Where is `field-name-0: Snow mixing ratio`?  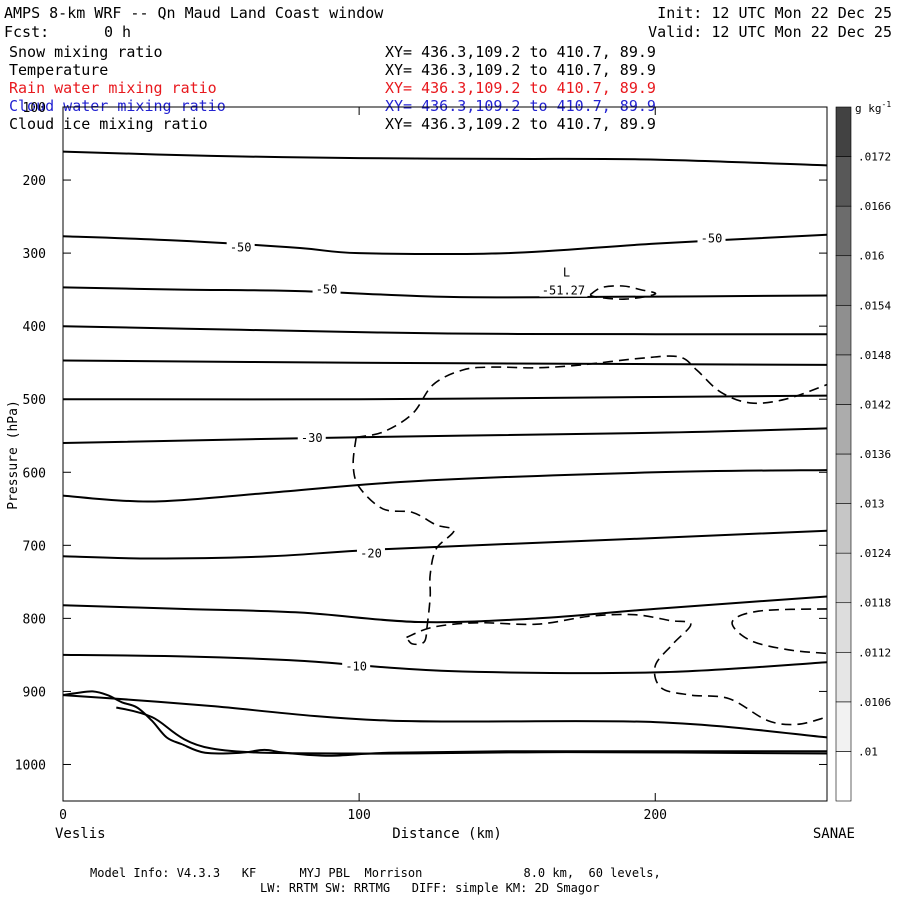
field-name-0: Snow mixing ratio is located at coordinates (86, 52).